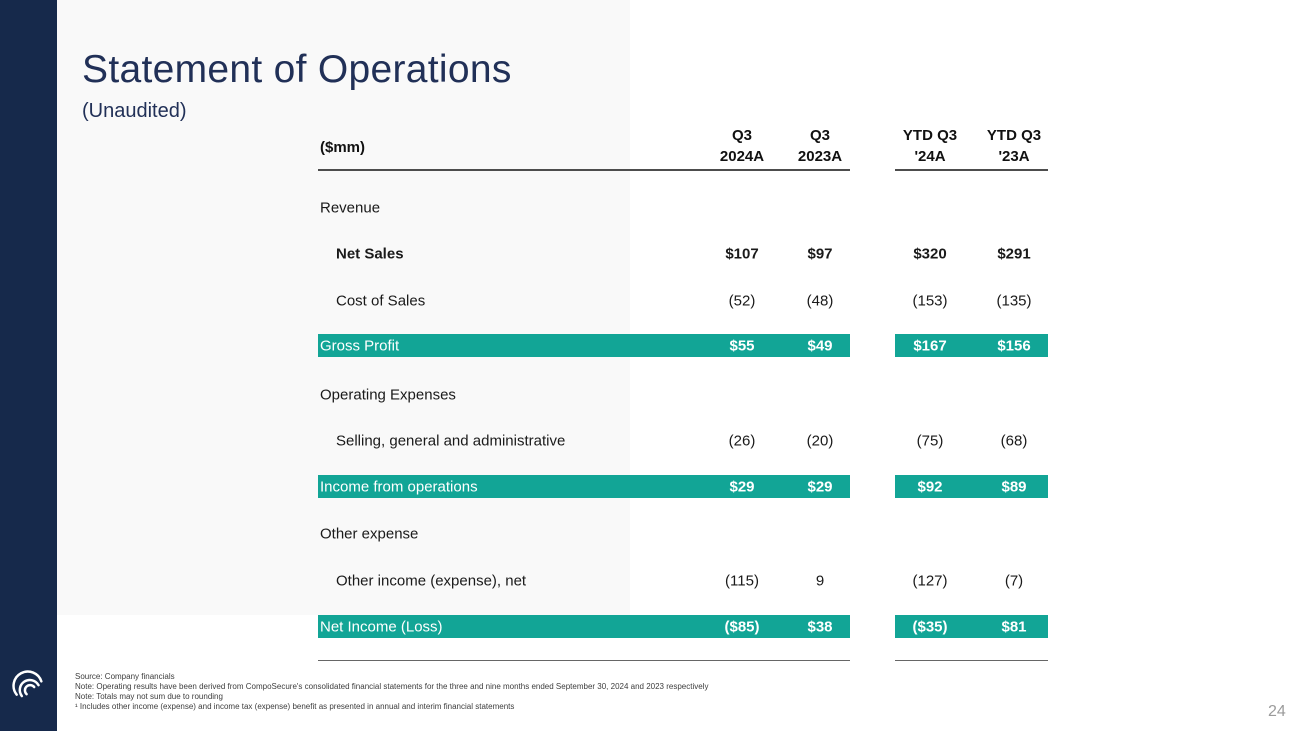  Describe the element at coordinates (297, 69) in the screenshot. I see `slide-title: Statement of Operations` at that location.